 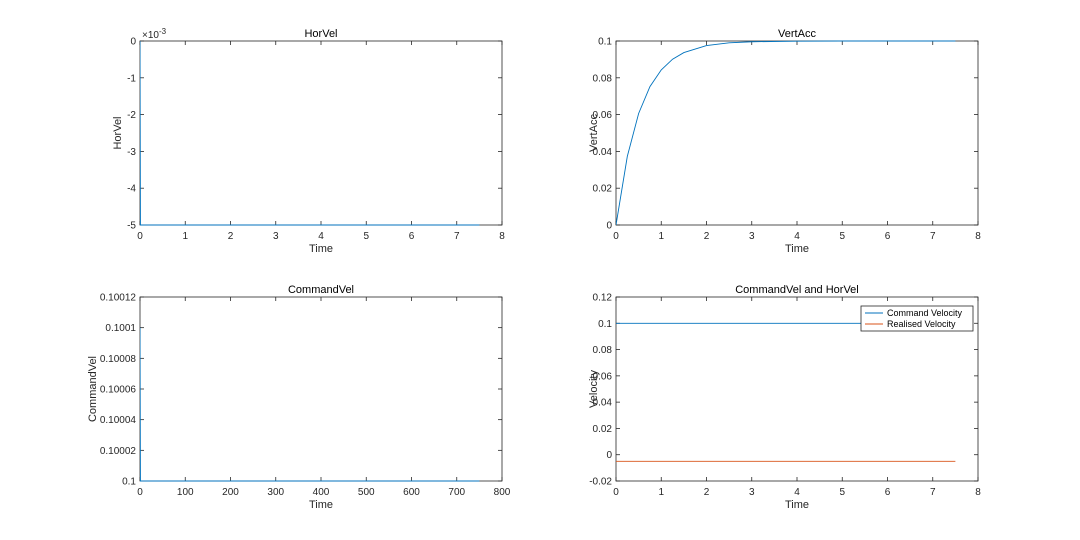 I want to click on chart-title: VertAcc, so click(x=797, y=34).